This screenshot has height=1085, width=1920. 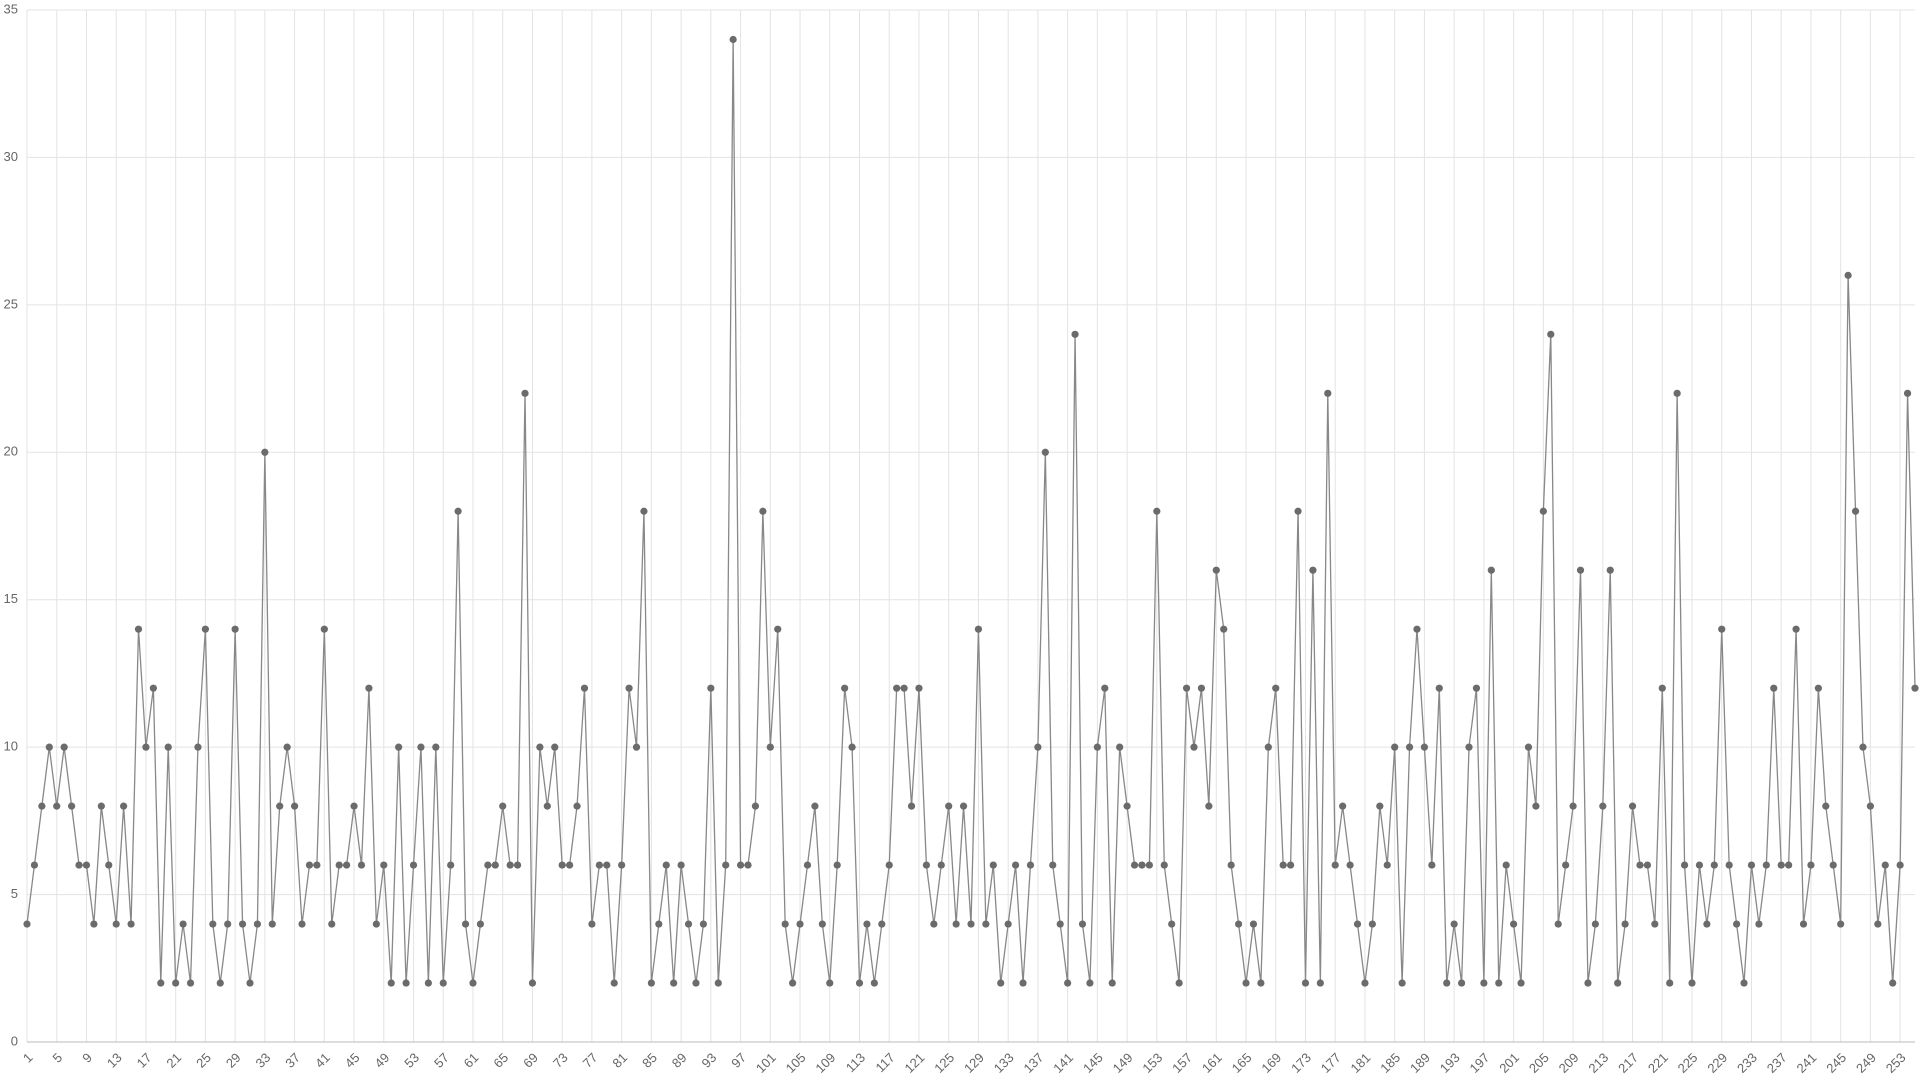 What do you see at coordinates (14, 893) in the screenshot?
I see `y-tick-label: 5` at bounding box center [14, 893].